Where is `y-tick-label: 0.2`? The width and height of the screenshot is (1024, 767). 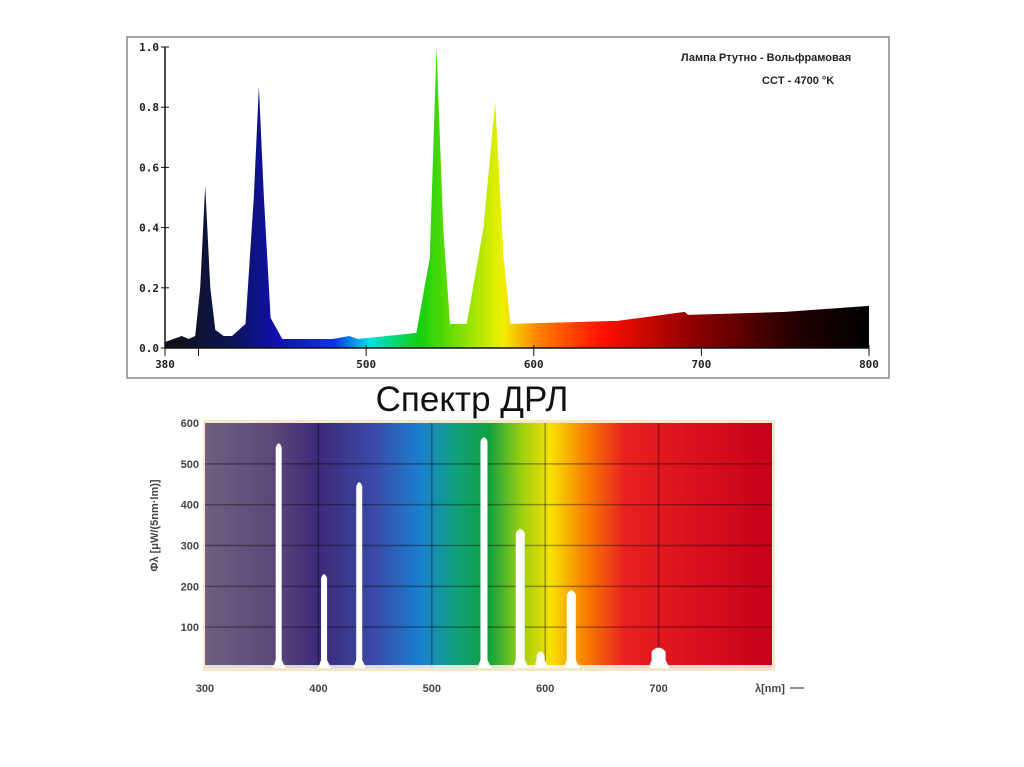
y-tick-label: 0.2 is located at coordinates (149, 288).